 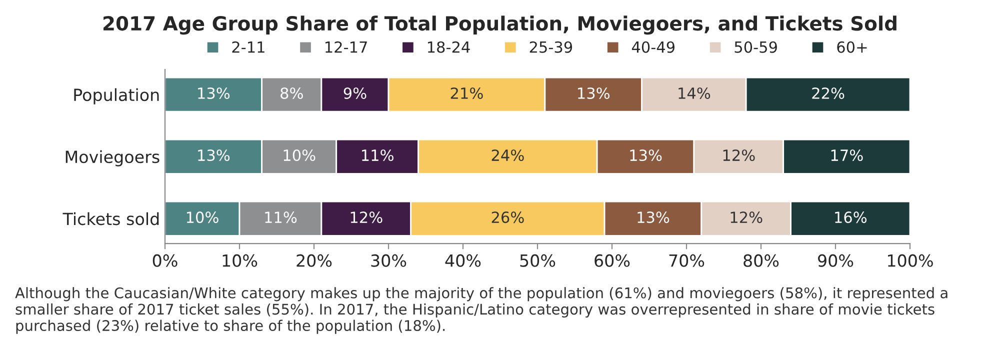 What do you see at coordinates (508, 155) in the screenshot?
I see `data-label: 24%` at bounding box center [508, 155].